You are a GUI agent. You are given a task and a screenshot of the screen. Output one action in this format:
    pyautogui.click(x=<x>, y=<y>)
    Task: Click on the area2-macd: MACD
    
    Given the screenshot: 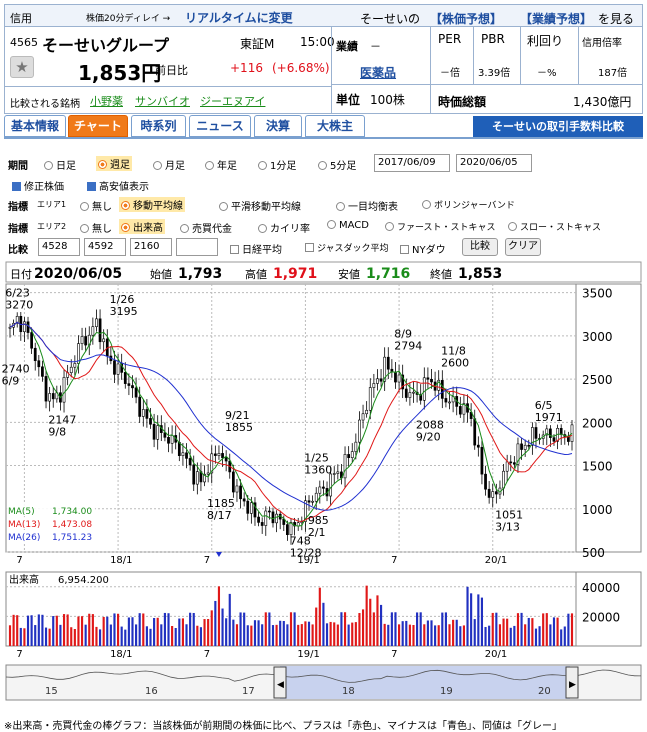 What is the action you would take?
    pyautogui.click(x=348, y=225)
    